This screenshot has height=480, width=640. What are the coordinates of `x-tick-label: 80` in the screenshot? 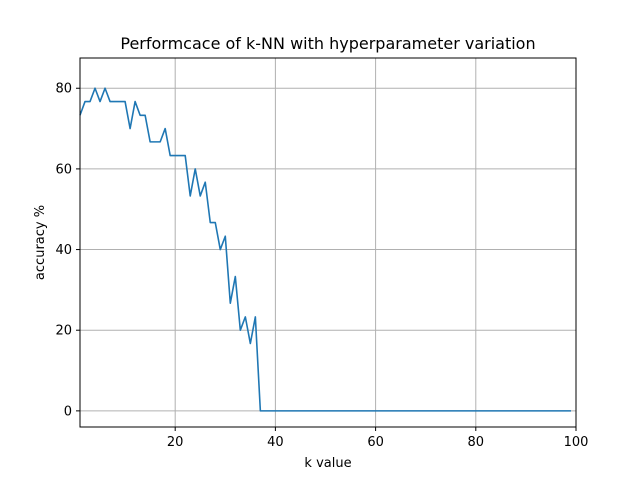 It's located at (476, 442).